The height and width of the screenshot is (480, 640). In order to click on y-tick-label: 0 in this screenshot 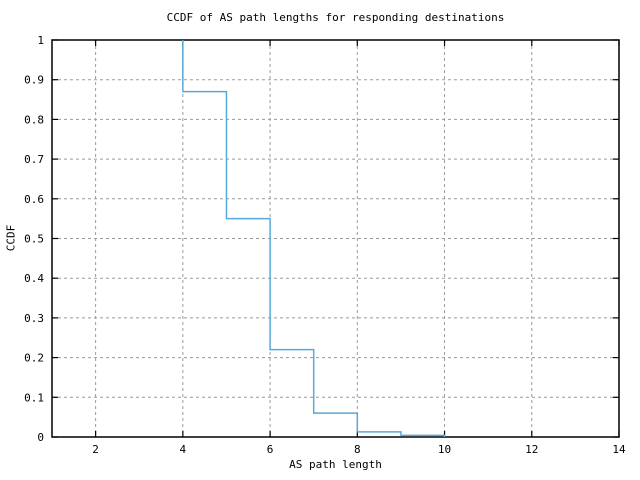, I will do `click(40, 437)`.